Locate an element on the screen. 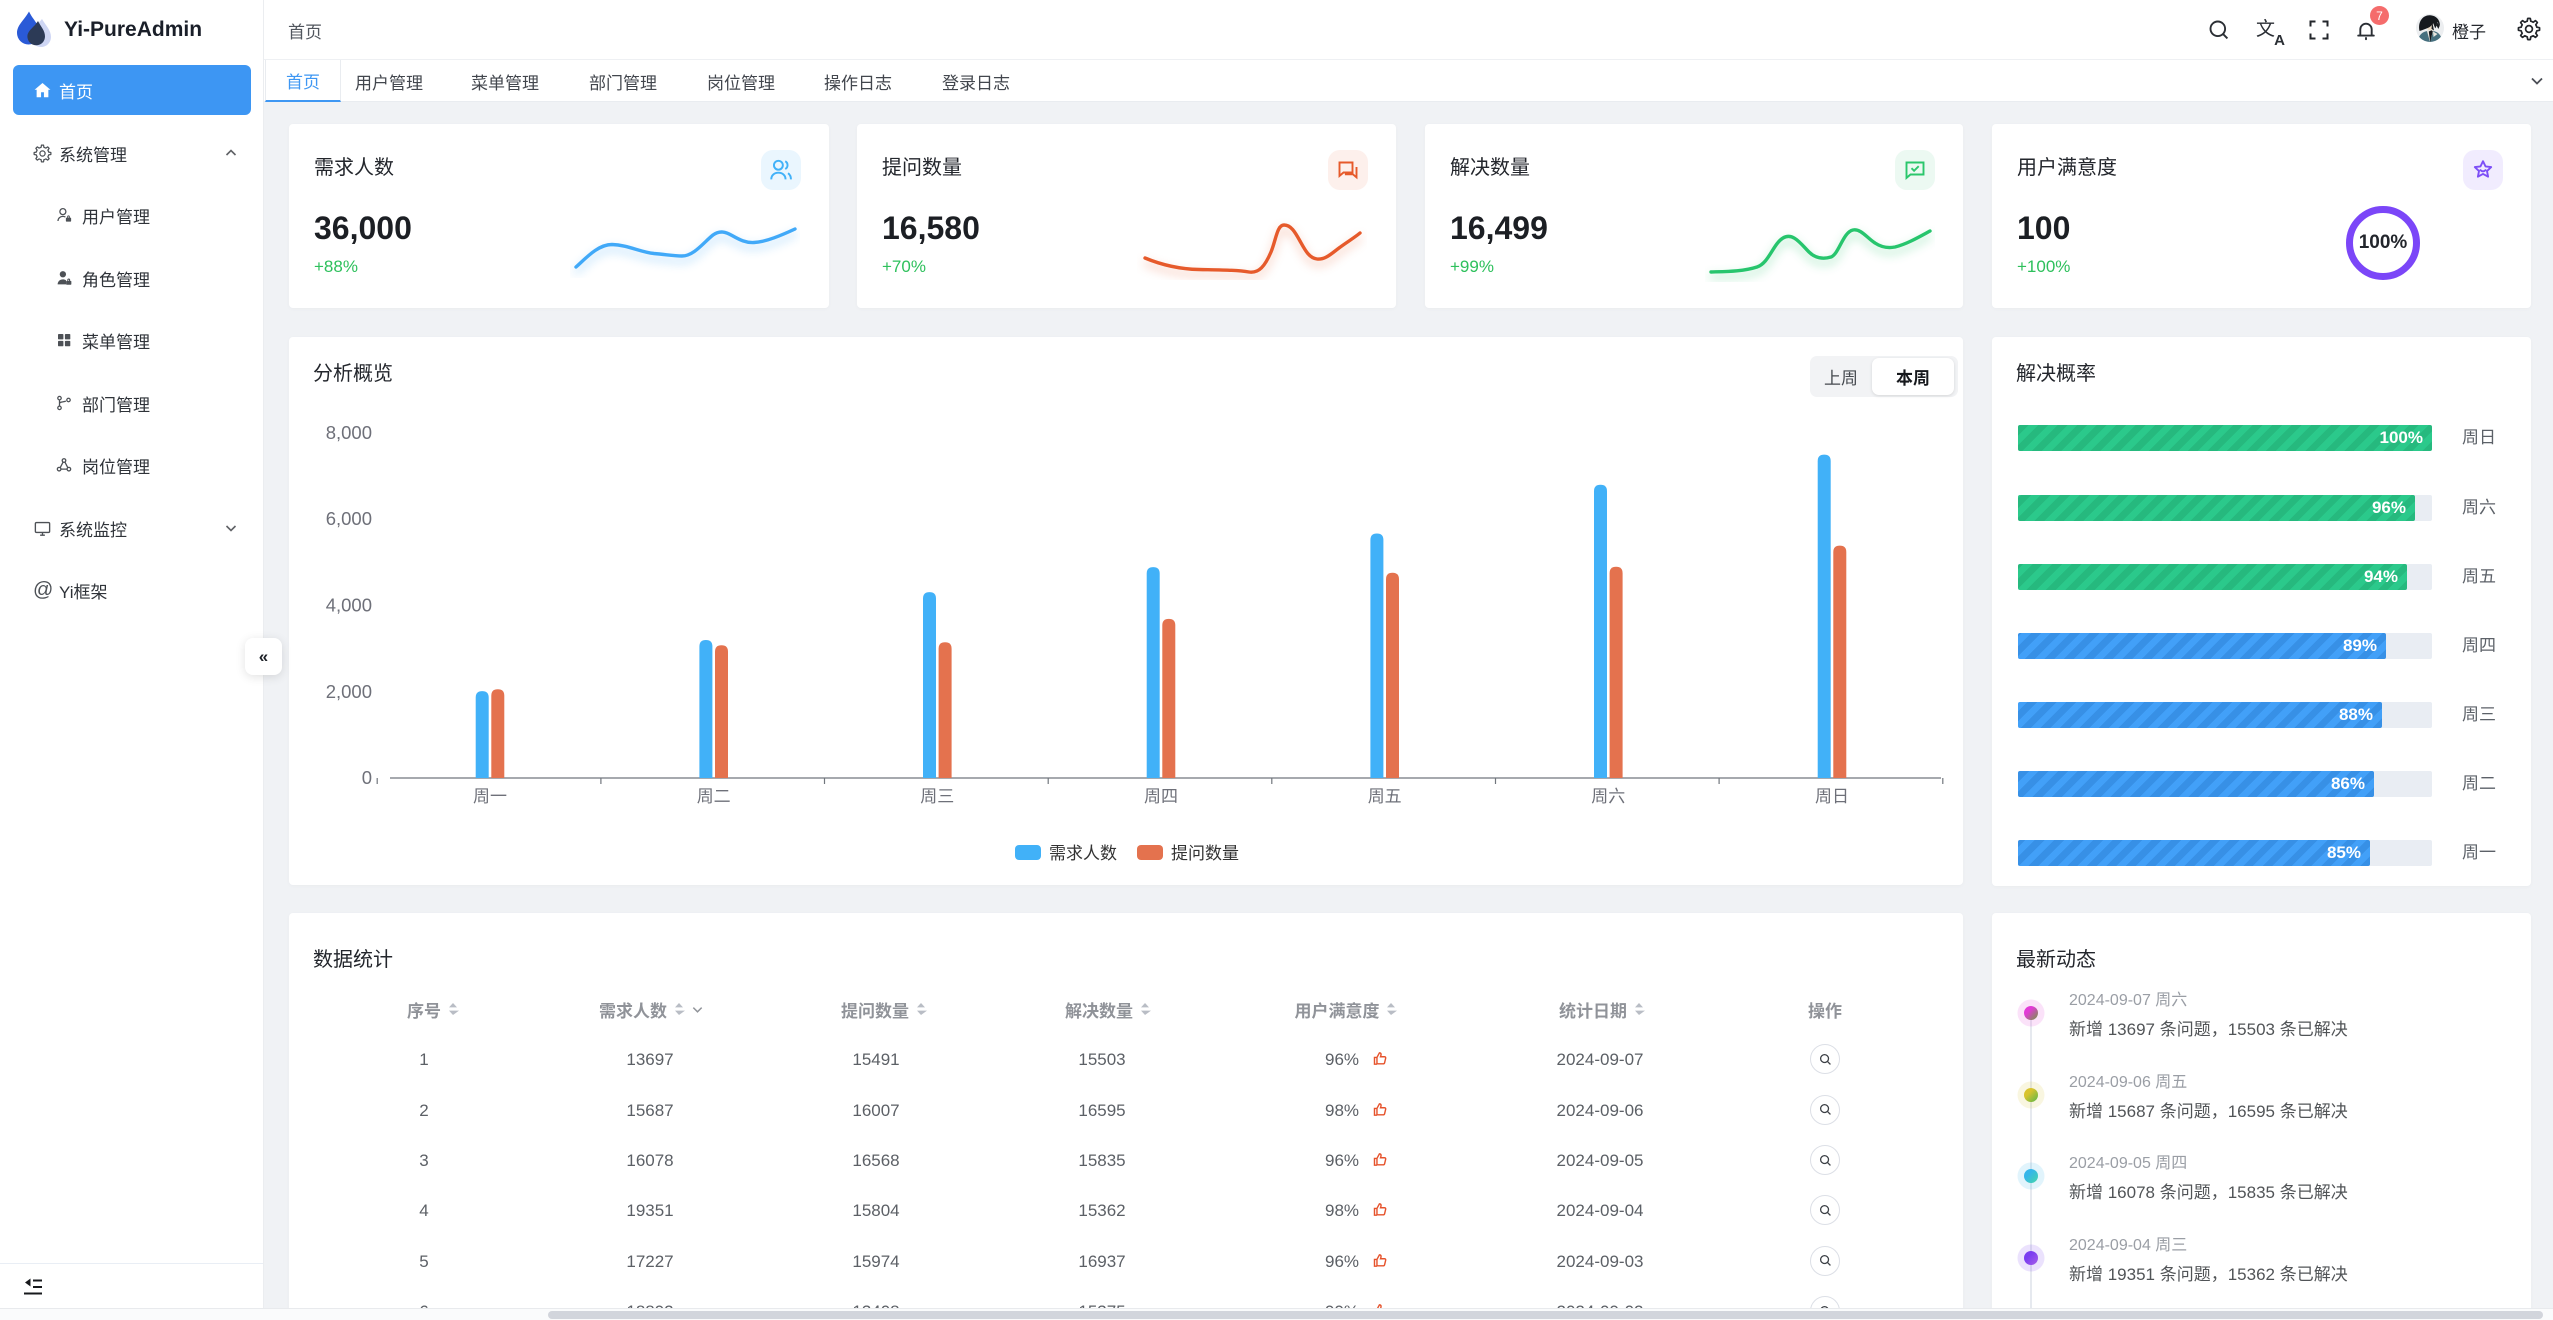 Image resolution: width=2553 pixels, height=1320 pixels. svg-text: 2,000 is located at coordinates (349, 691).